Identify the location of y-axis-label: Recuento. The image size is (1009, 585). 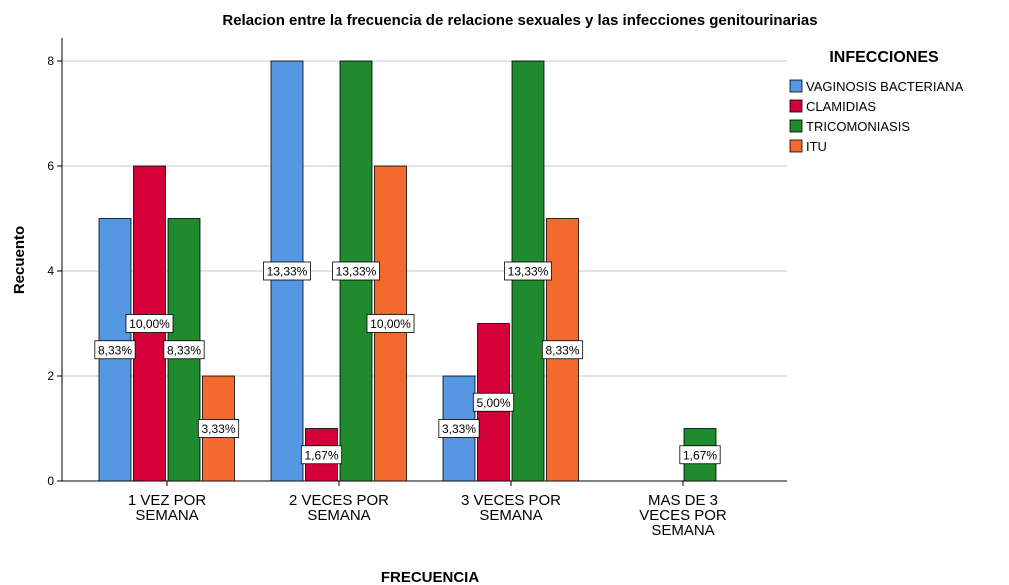
(19, 260).